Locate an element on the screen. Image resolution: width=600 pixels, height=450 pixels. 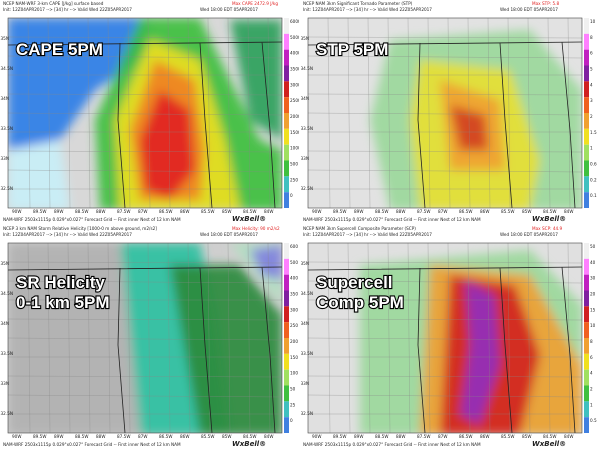
colorbar-label: 150 is located at coordinates (294, 357).